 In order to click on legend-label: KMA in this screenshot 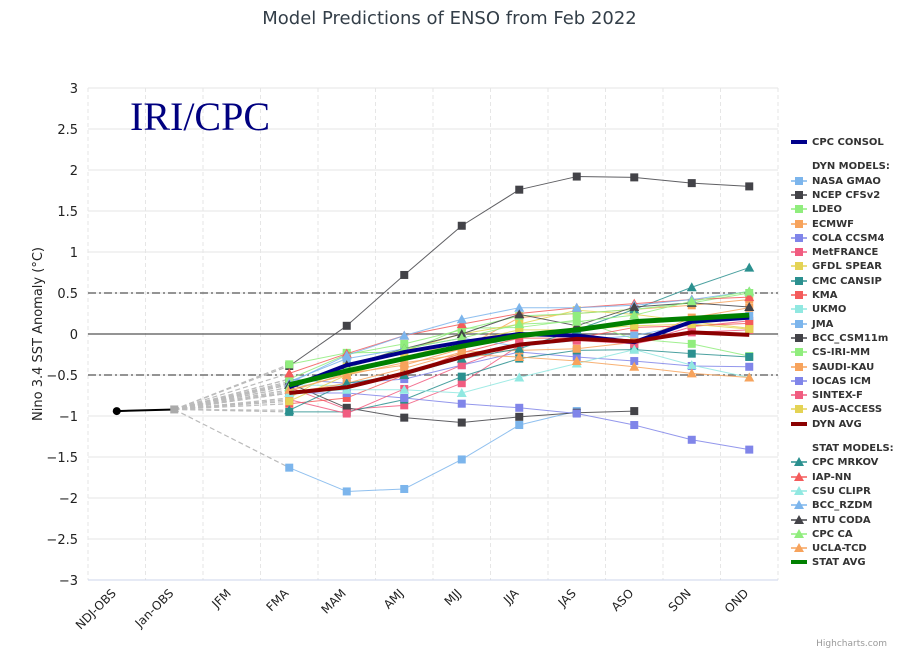, I will do `click(825, 295)`.